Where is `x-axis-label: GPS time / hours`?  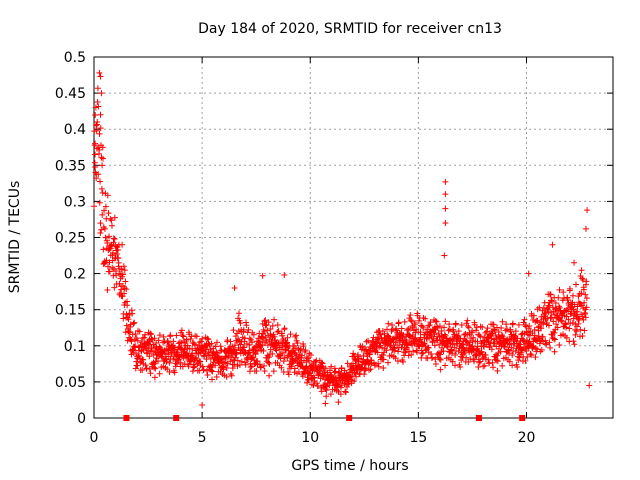
x-axis-label: GPS time / hours is located at coordinates (349, 466).